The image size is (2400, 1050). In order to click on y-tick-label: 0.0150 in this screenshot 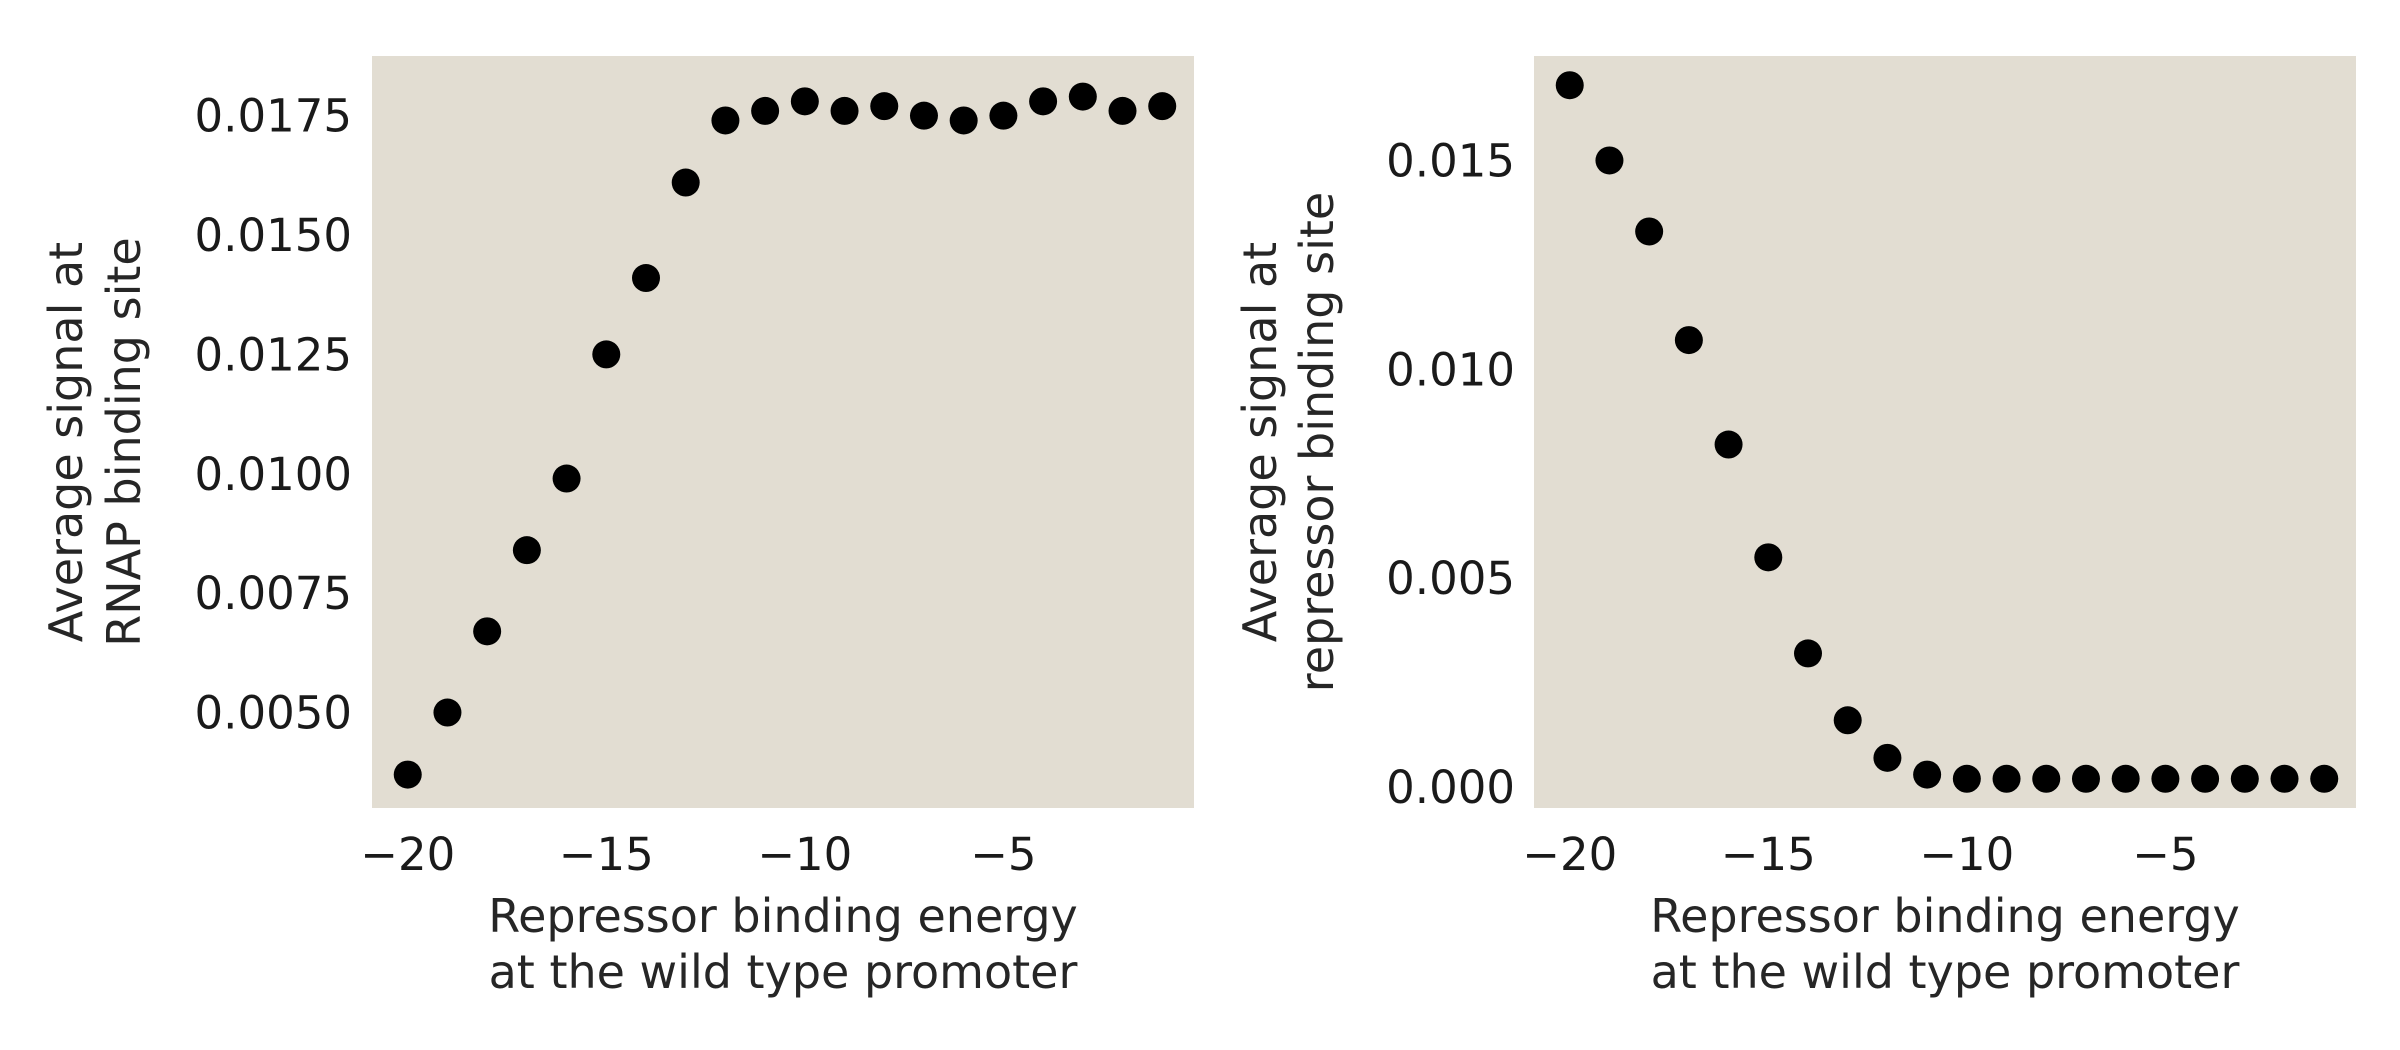, I will do `click(273, 235)`.